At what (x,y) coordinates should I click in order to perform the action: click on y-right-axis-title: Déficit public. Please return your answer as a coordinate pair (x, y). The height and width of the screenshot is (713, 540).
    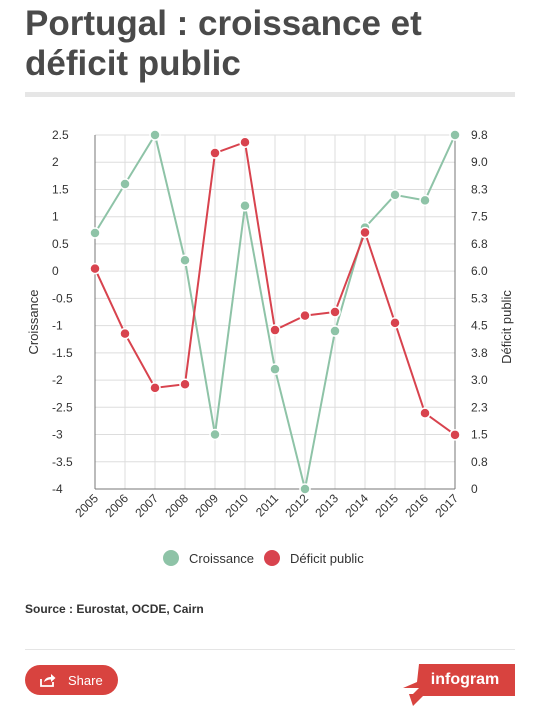
    Looking at the image, I should click on (506, 327).